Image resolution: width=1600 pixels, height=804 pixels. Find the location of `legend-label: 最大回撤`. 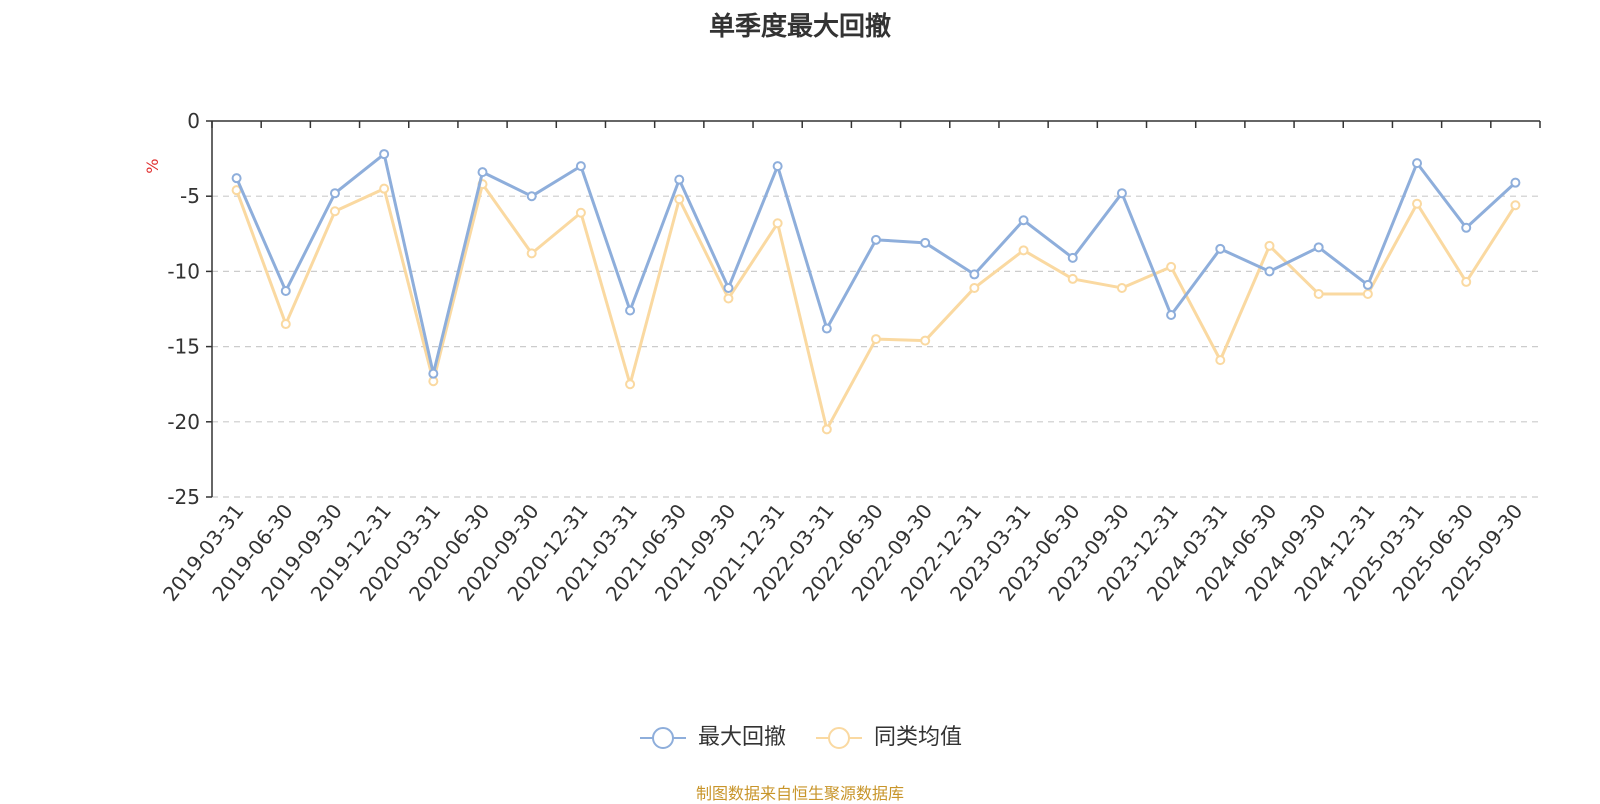

legend-label: 最大回撤 is located at coordinates (741, 737).